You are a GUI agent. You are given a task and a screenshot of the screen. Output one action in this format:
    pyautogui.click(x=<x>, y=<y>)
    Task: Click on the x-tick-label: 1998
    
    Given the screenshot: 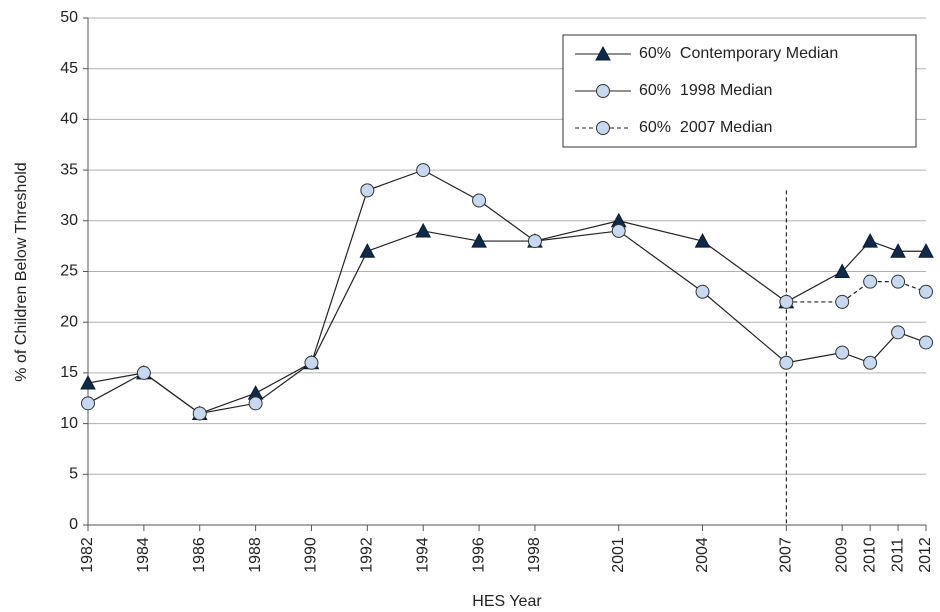 What is the action you would take?
    pyautogui.click(x=534, y=555)
    